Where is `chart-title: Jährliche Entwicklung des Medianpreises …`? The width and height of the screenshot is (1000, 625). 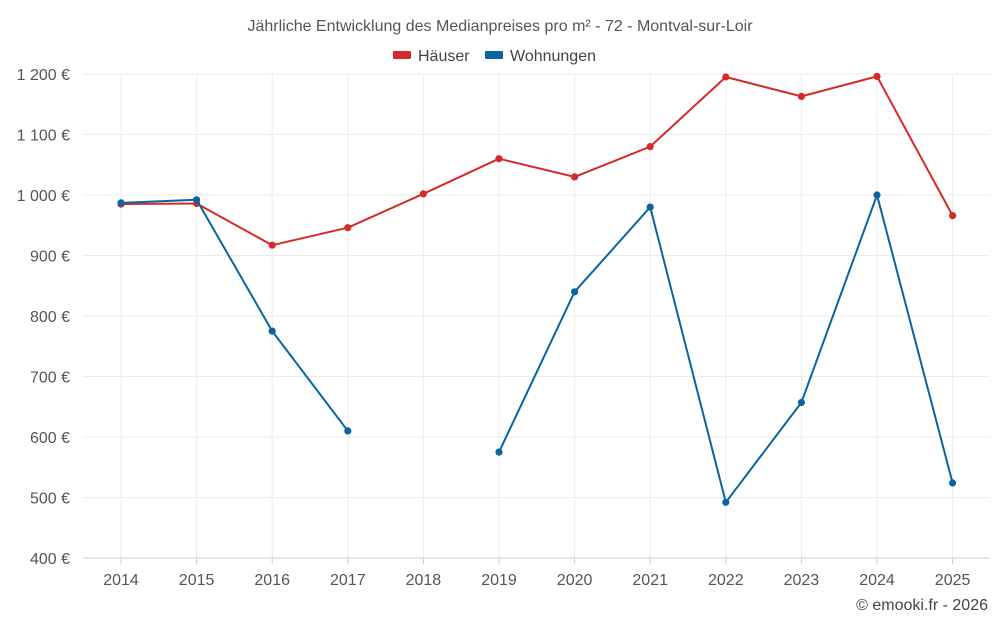 chart-title: Jährliche Entwicklung des Medianpreises … is located at coordinates (500, 26).